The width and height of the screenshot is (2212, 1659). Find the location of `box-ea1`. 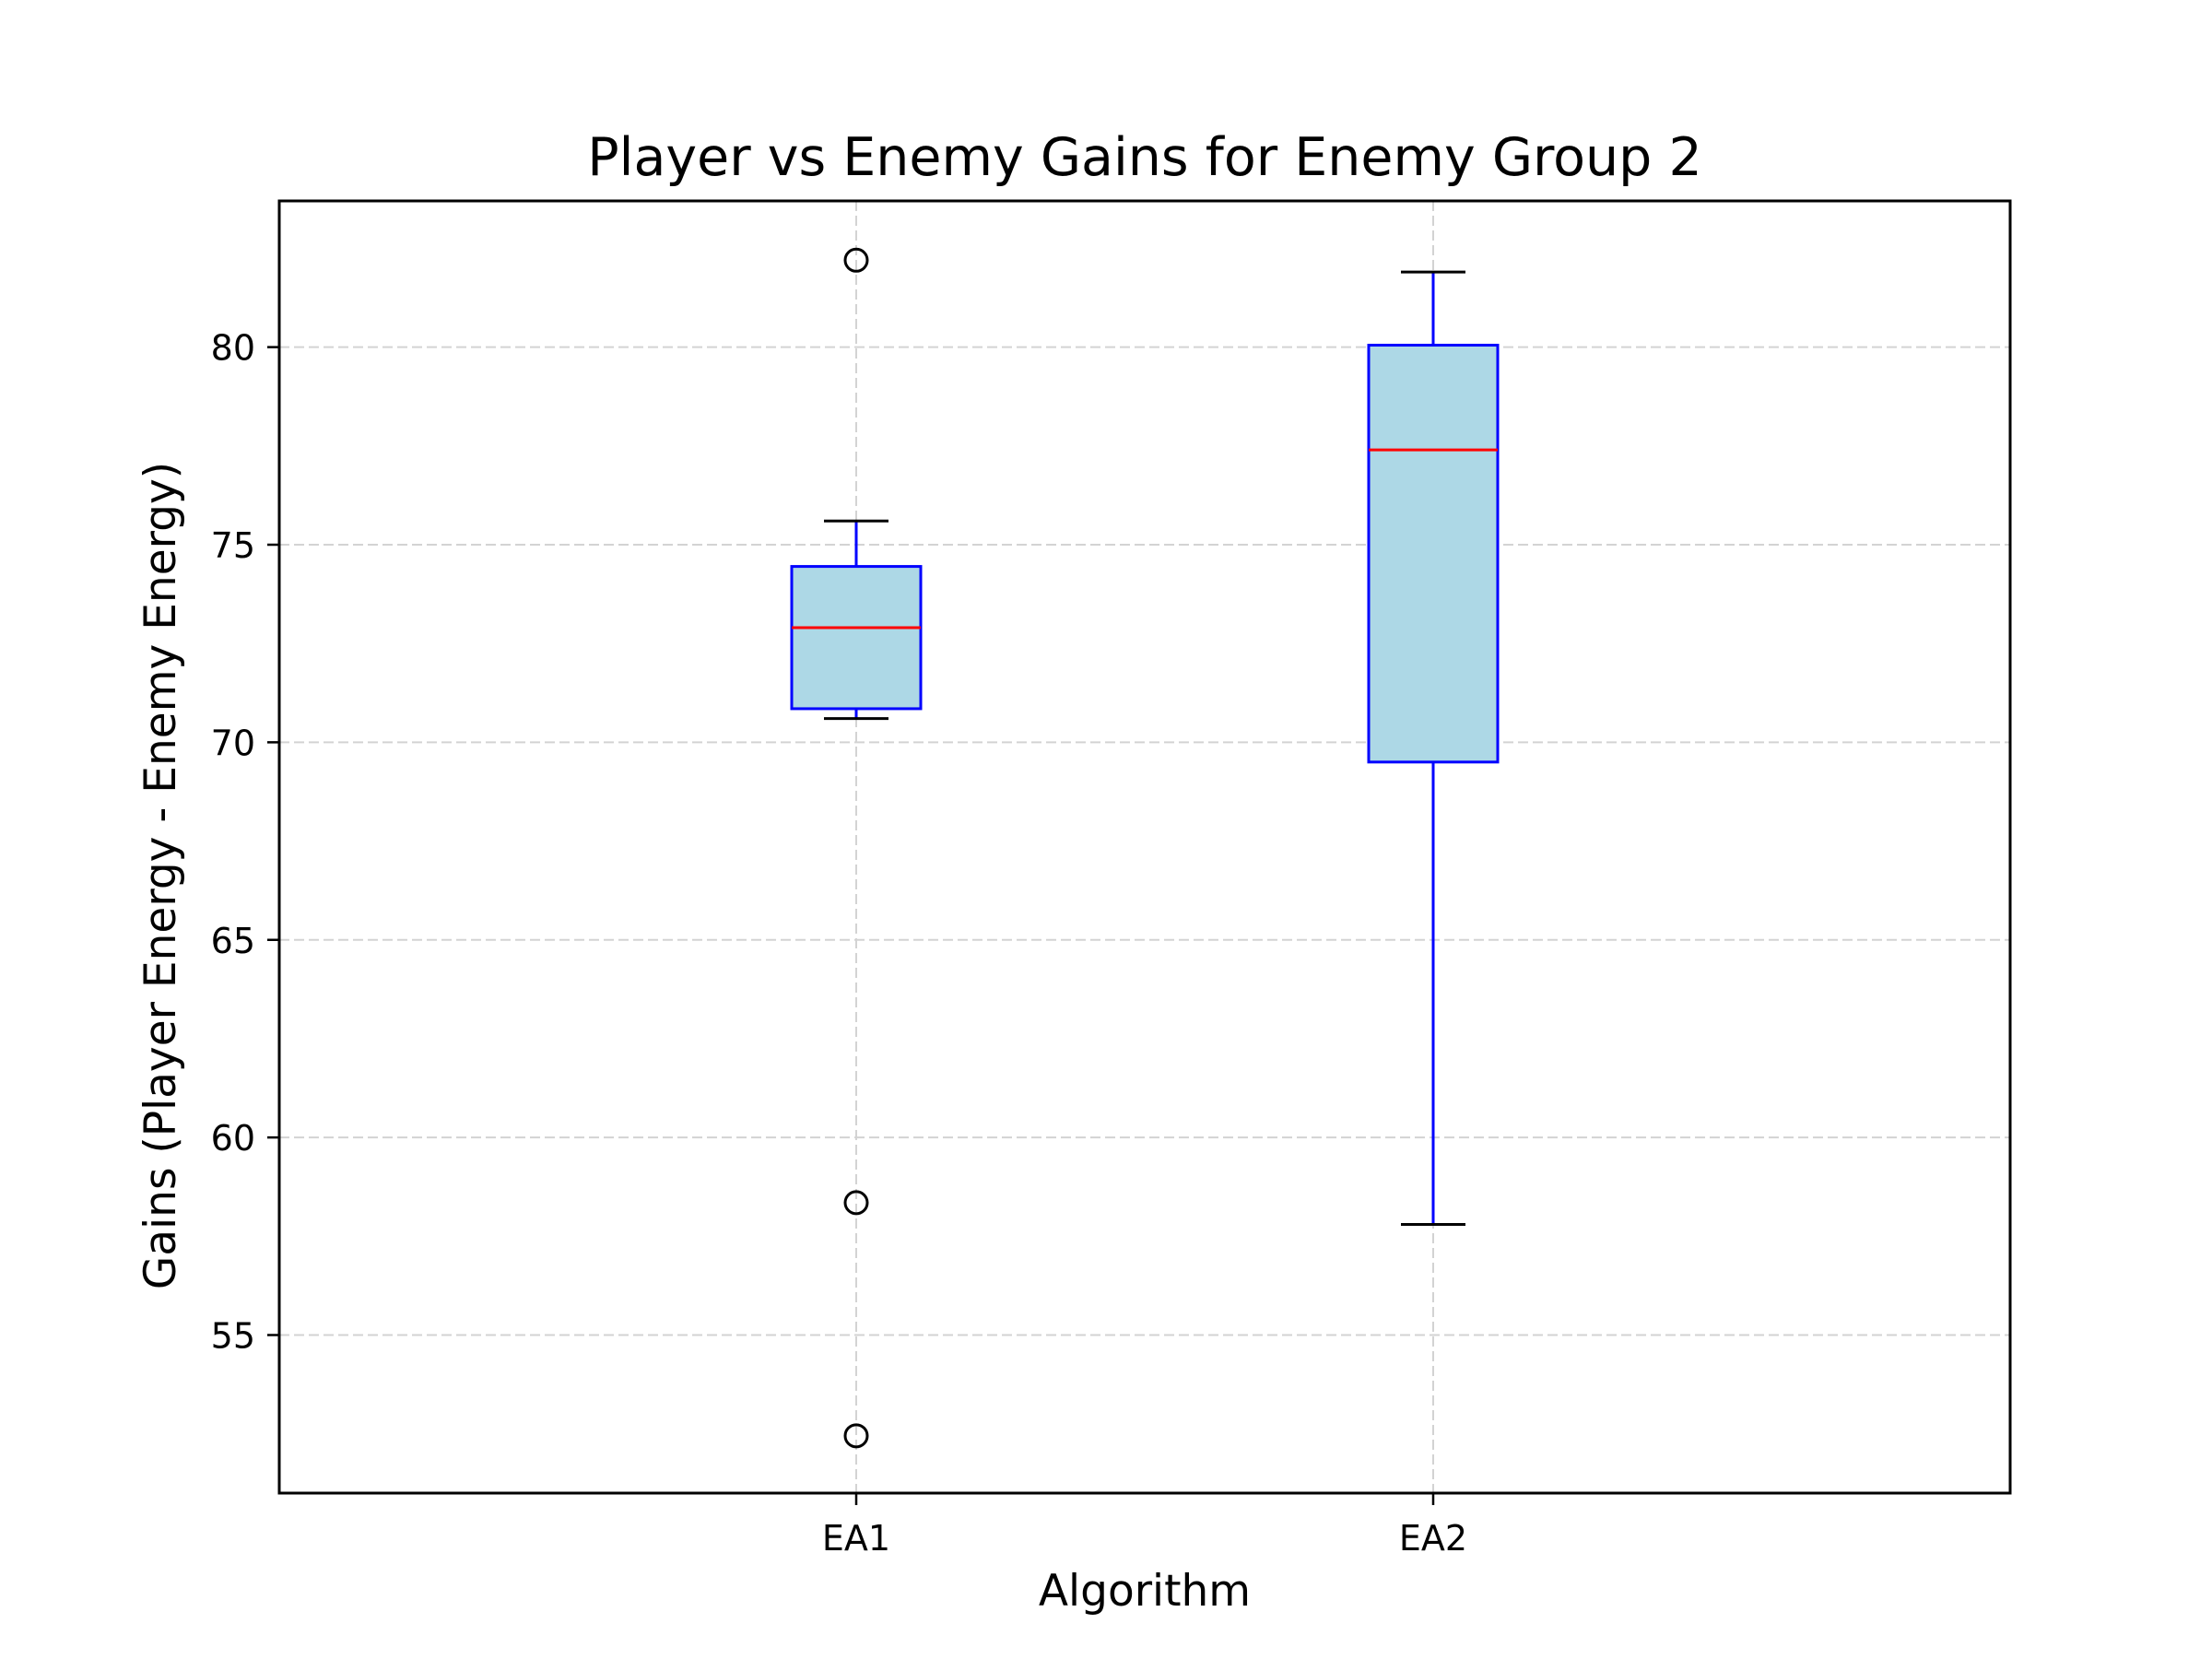

box-ea1 is located at coordinates (856, 638).